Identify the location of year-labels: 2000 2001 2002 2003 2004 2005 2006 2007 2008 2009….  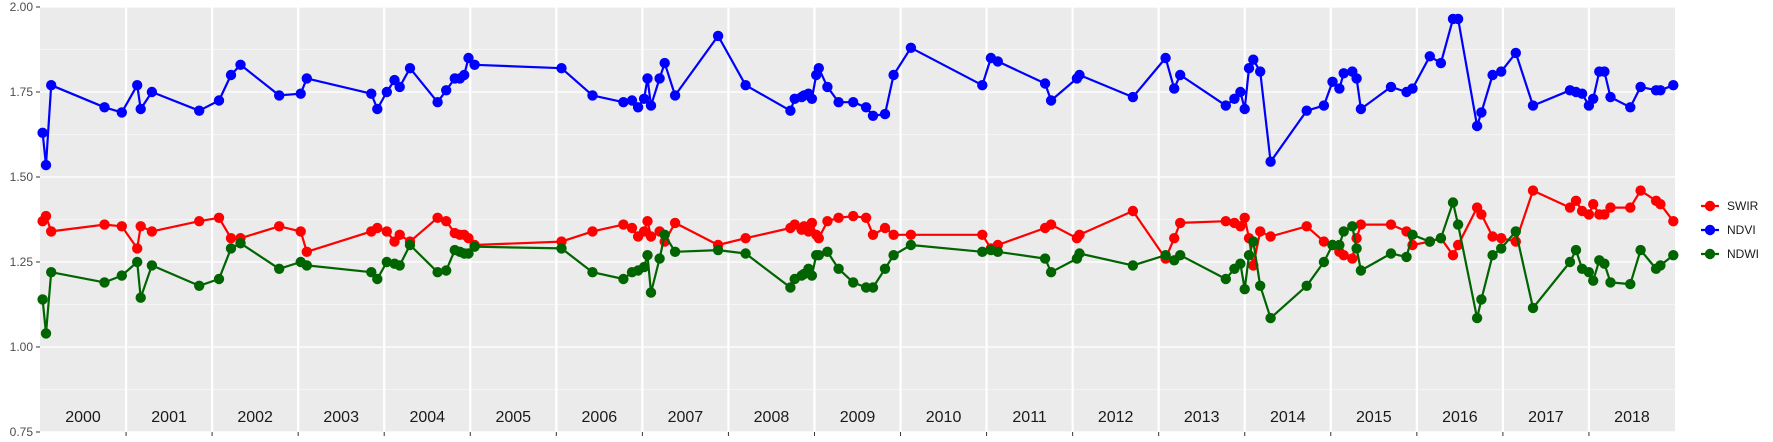
(857, 417).